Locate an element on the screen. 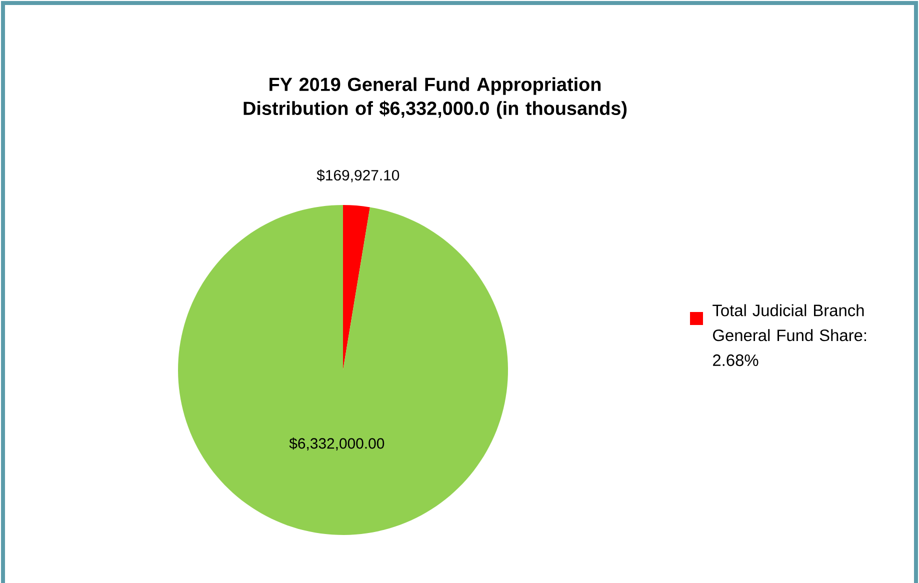 The height and width of the screenshot is (583, 919). legend-label: Total Judicial Branch General Fund Share: 2.68% is located at coordinates (789, 335).